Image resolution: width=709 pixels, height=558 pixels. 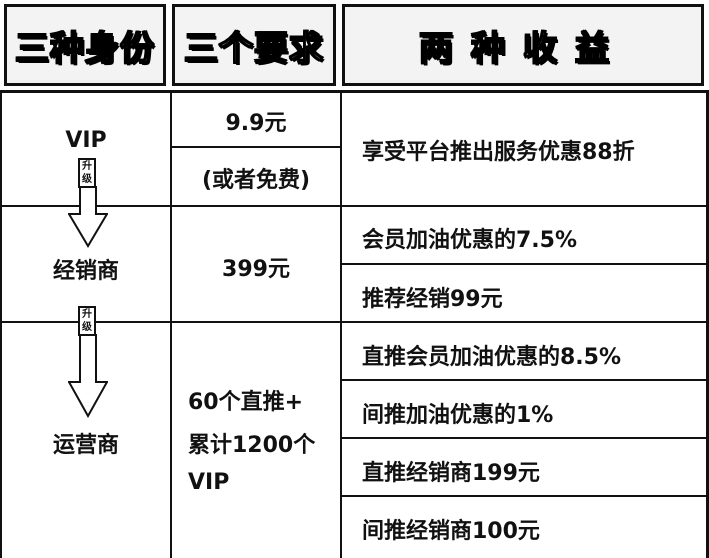 What do you see at coordinates (87, 321) in the screenshot?
I see `upgrade-badge-2: 升 级` at bounding box center [87, 321].